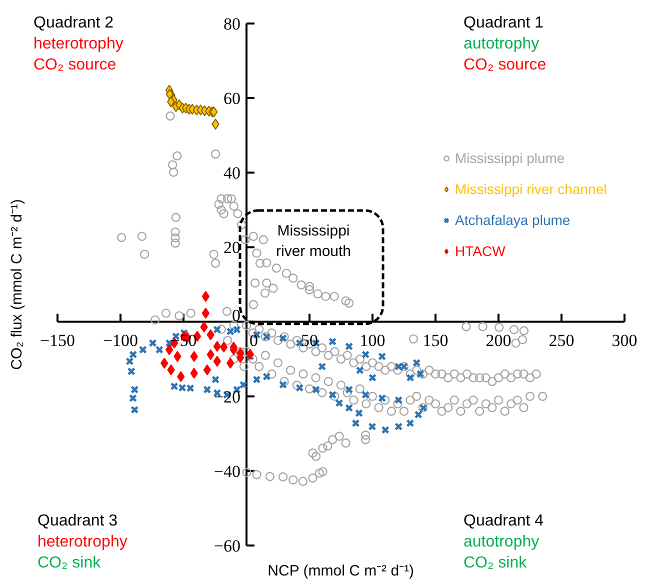  Describe the element at coordinates (504, 521) in the screenshot. I see `annotation: Quadrant 4` at that location.